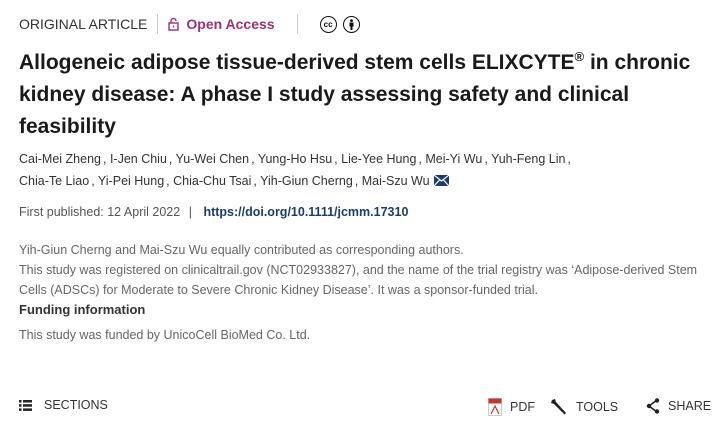 This screenshot has width=720, height=430. I want to click on email-icon, so click(441, 181).